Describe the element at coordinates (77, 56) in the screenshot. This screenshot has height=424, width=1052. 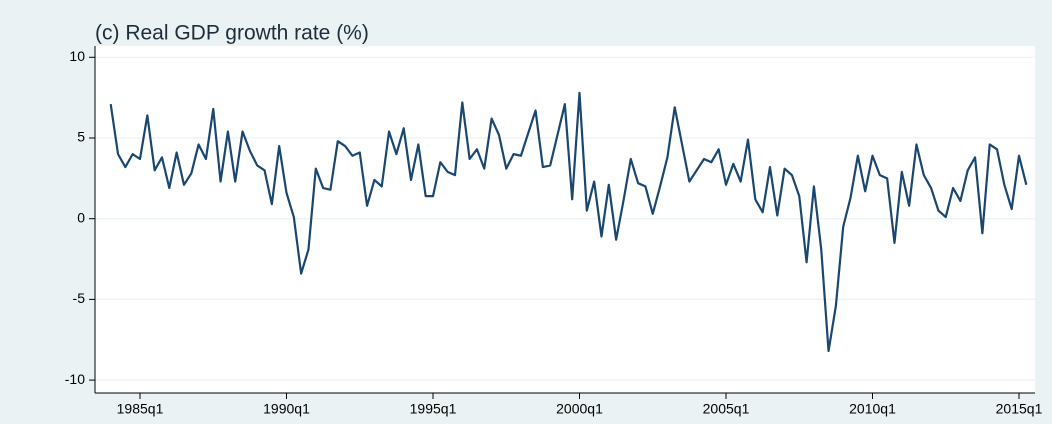
I see `y-tick-label: 10` at that location.